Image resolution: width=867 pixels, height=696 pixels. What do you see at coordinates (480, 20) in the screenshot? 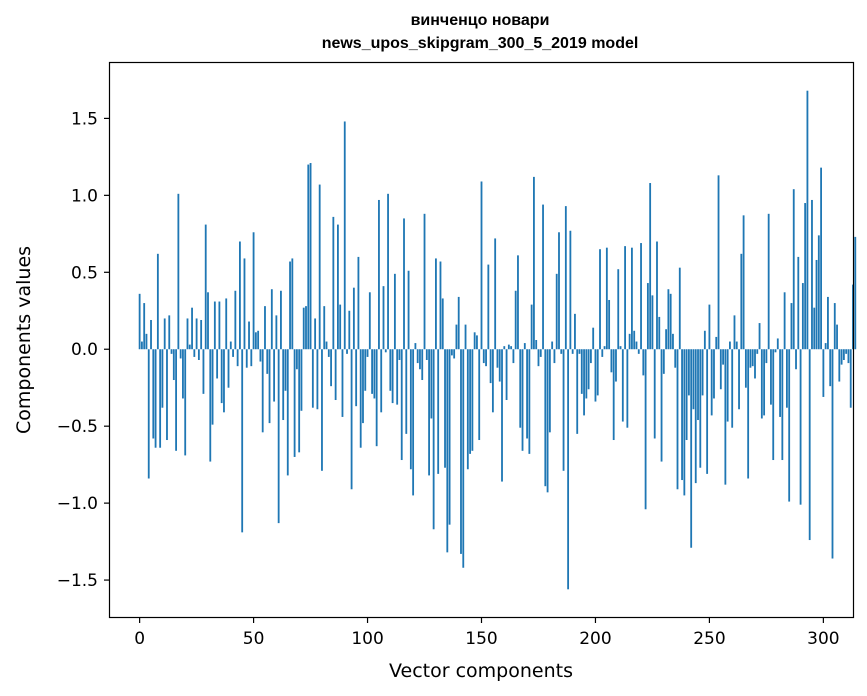
I see `chart-title-line-1: винченцо новари` at bounding box center [480, 20].